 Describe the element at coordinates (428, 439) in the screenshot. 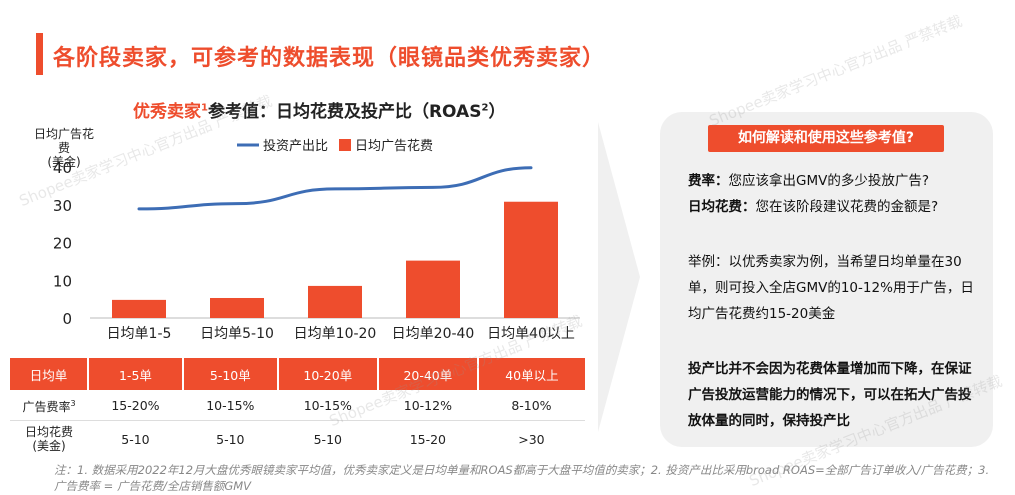

I see `table-cell: 15-20` at that location.